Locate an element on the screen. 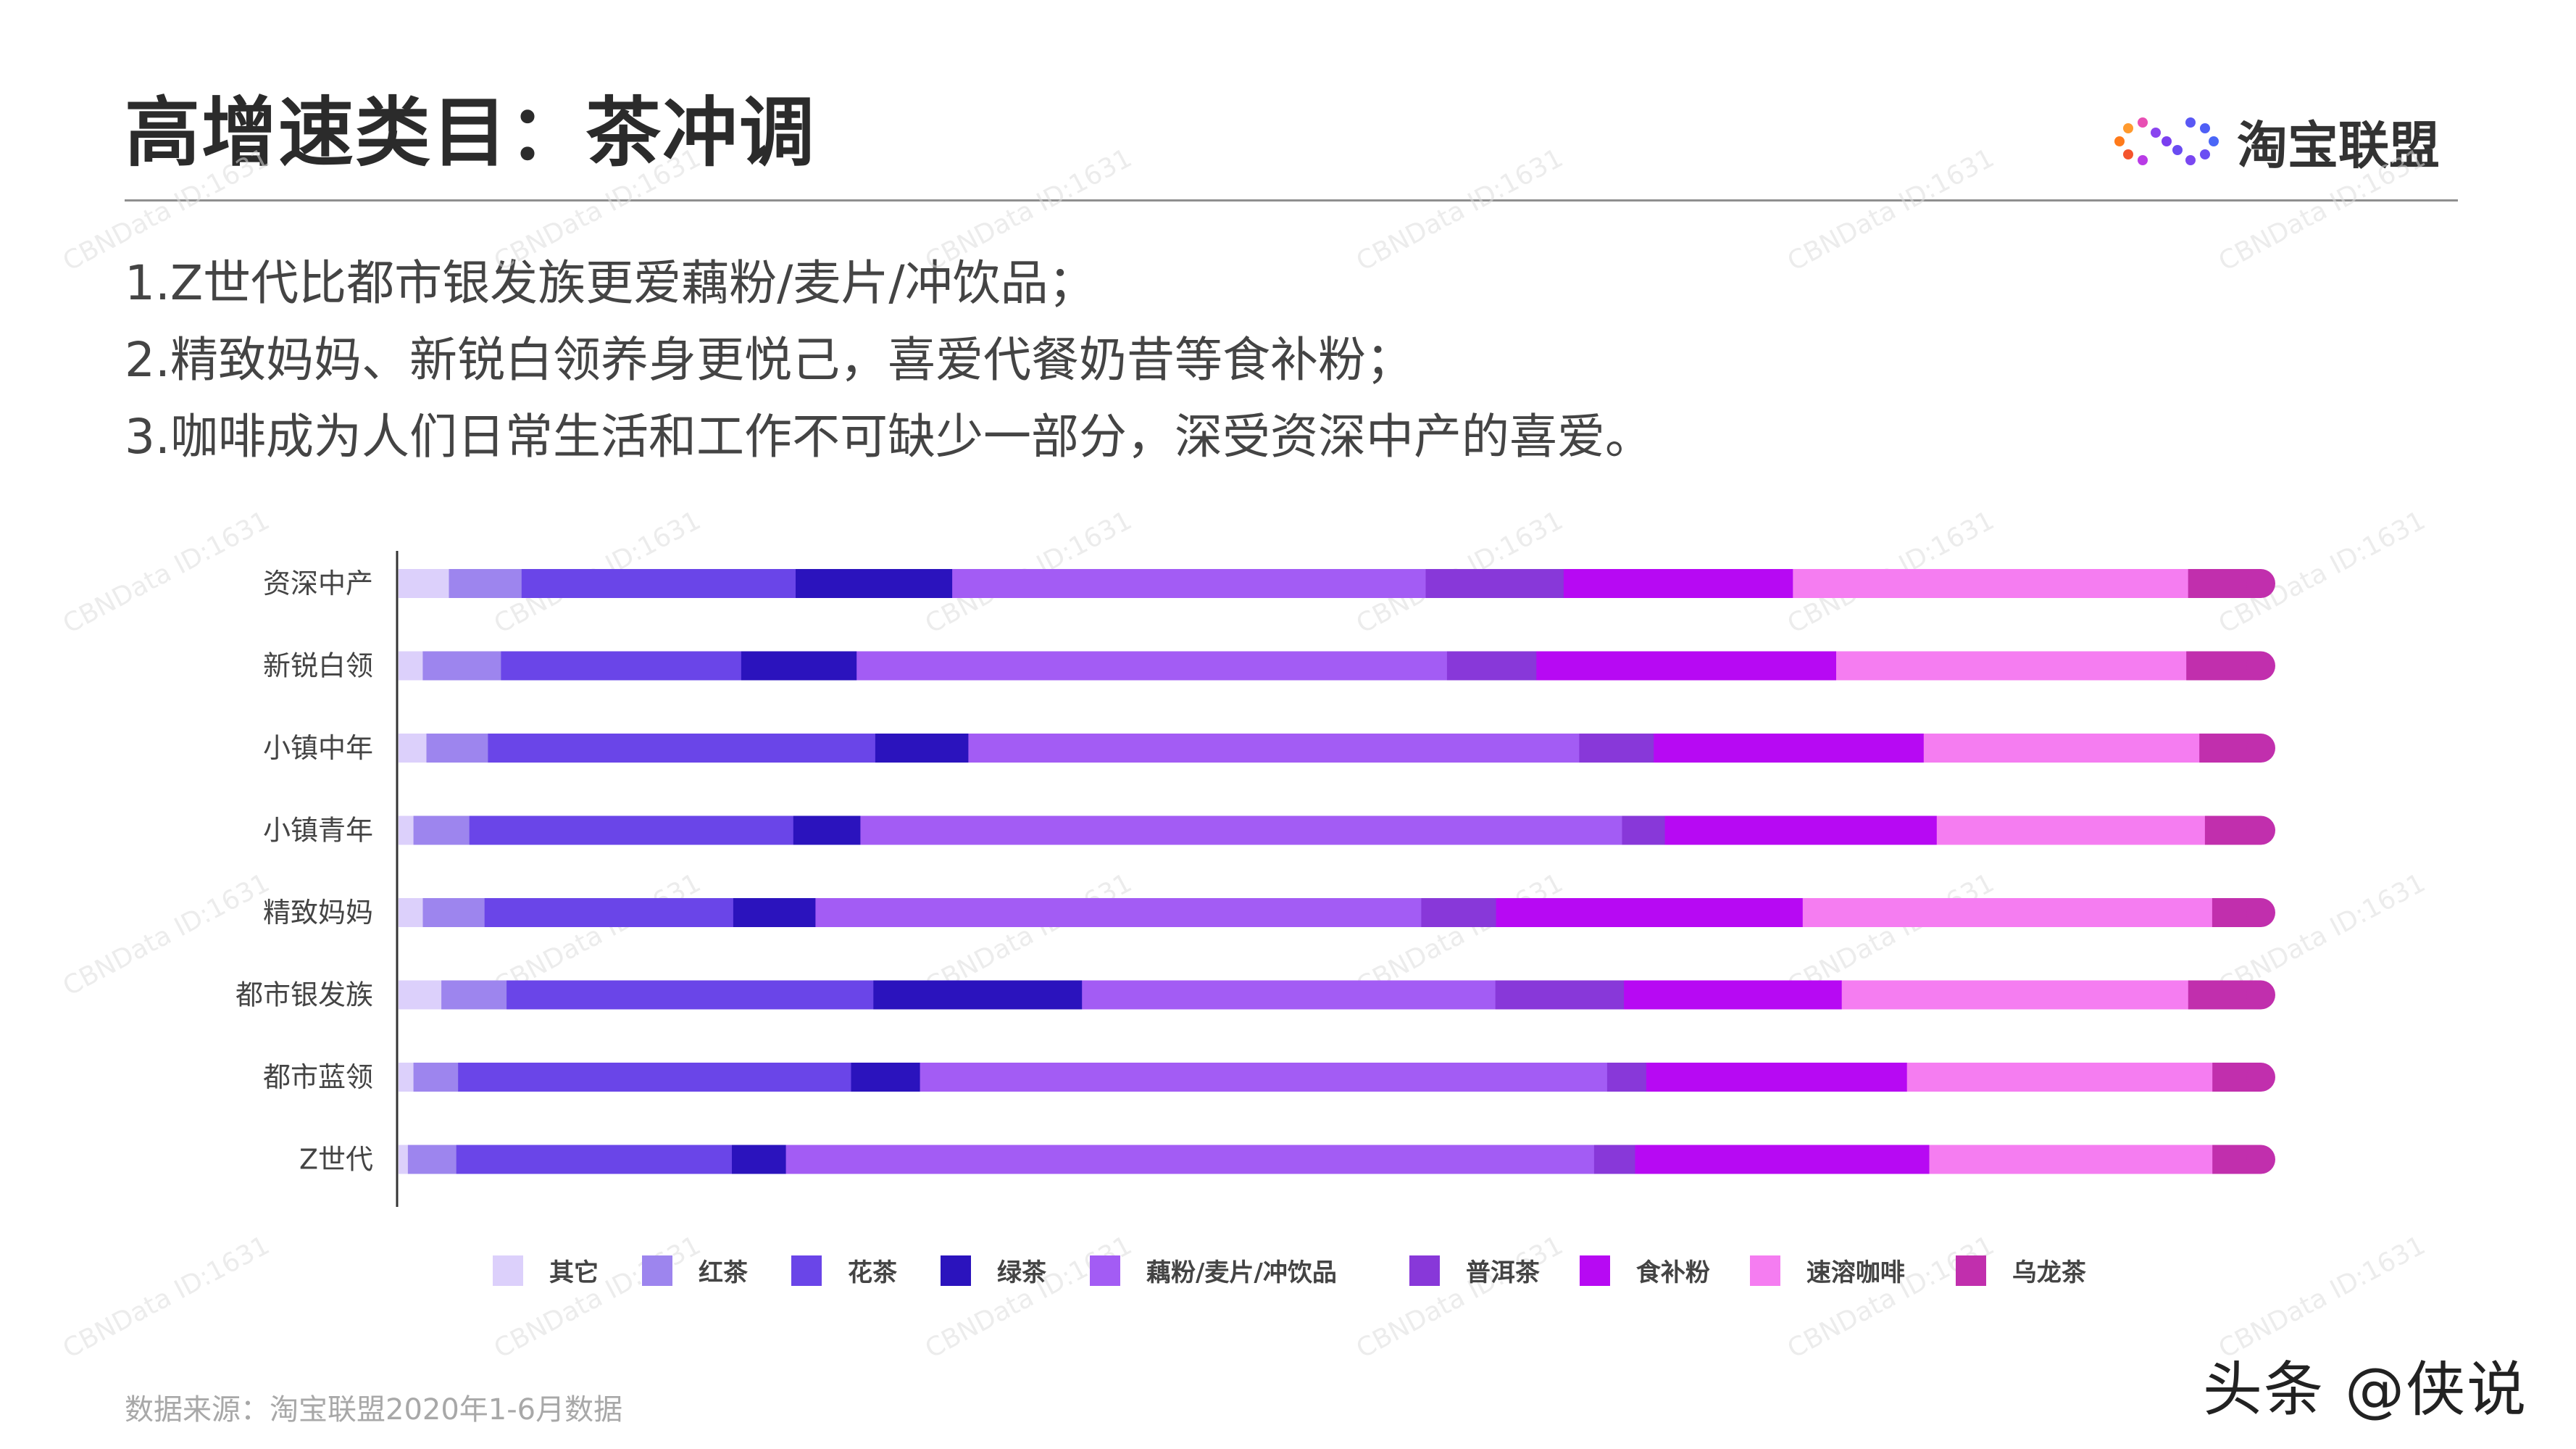 The width and height of the screenshot is (2576, 1449). finding-3: 3.咖啡成为人们日常生活和工作不可缺少一部分，深受资深中产的喜爱。 is located at coordinates (889, 437).